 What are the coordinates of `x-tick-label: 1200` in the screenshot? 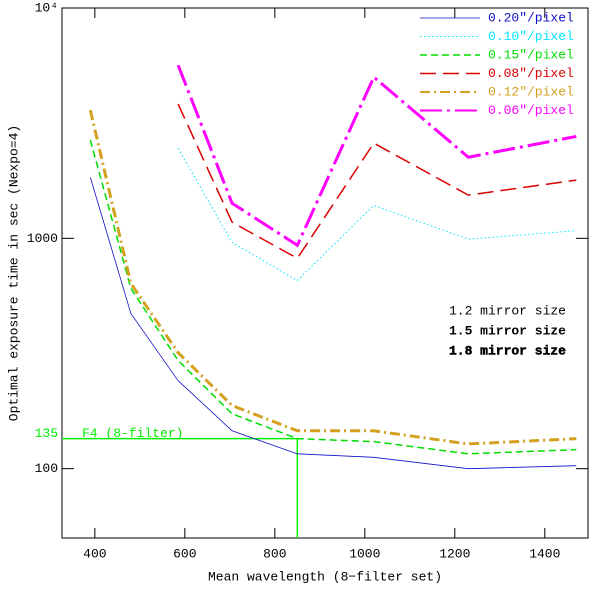 It's located at (454, 553).